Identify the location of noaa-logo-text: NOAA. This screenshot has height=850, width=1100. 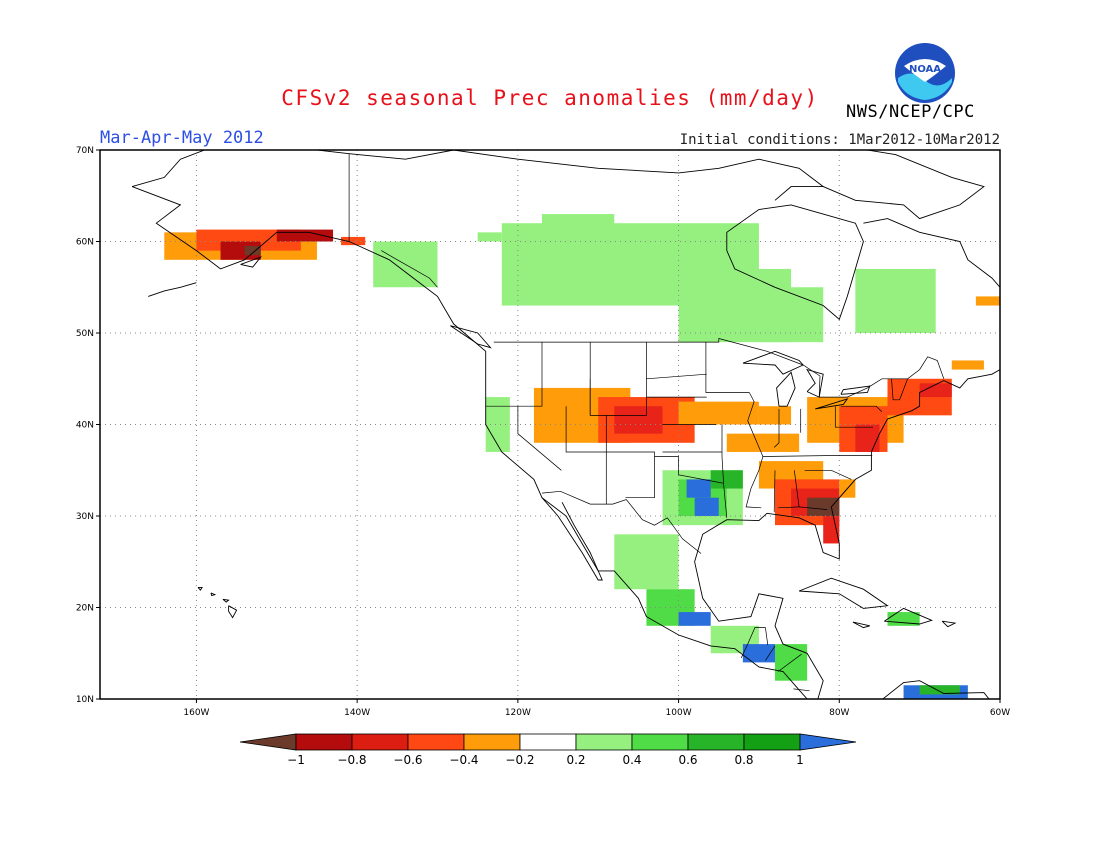
(925, 69).